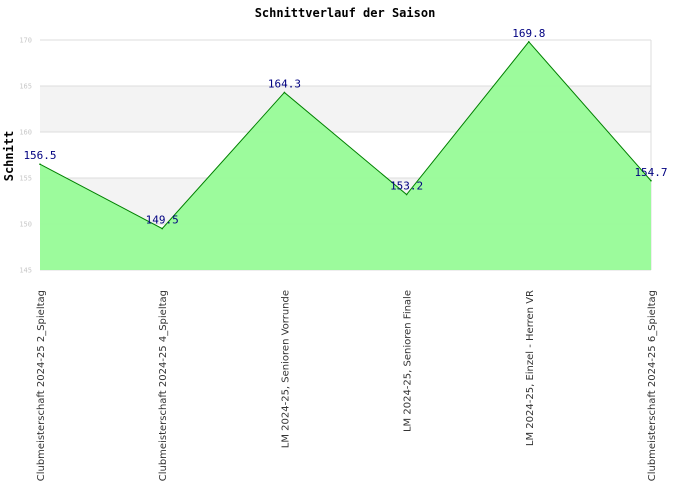 This screenshot has height=504, width=690. Describe the element at coordinates (25, 271) in the screenshot. I see `y-tick-label: 145` at that location.